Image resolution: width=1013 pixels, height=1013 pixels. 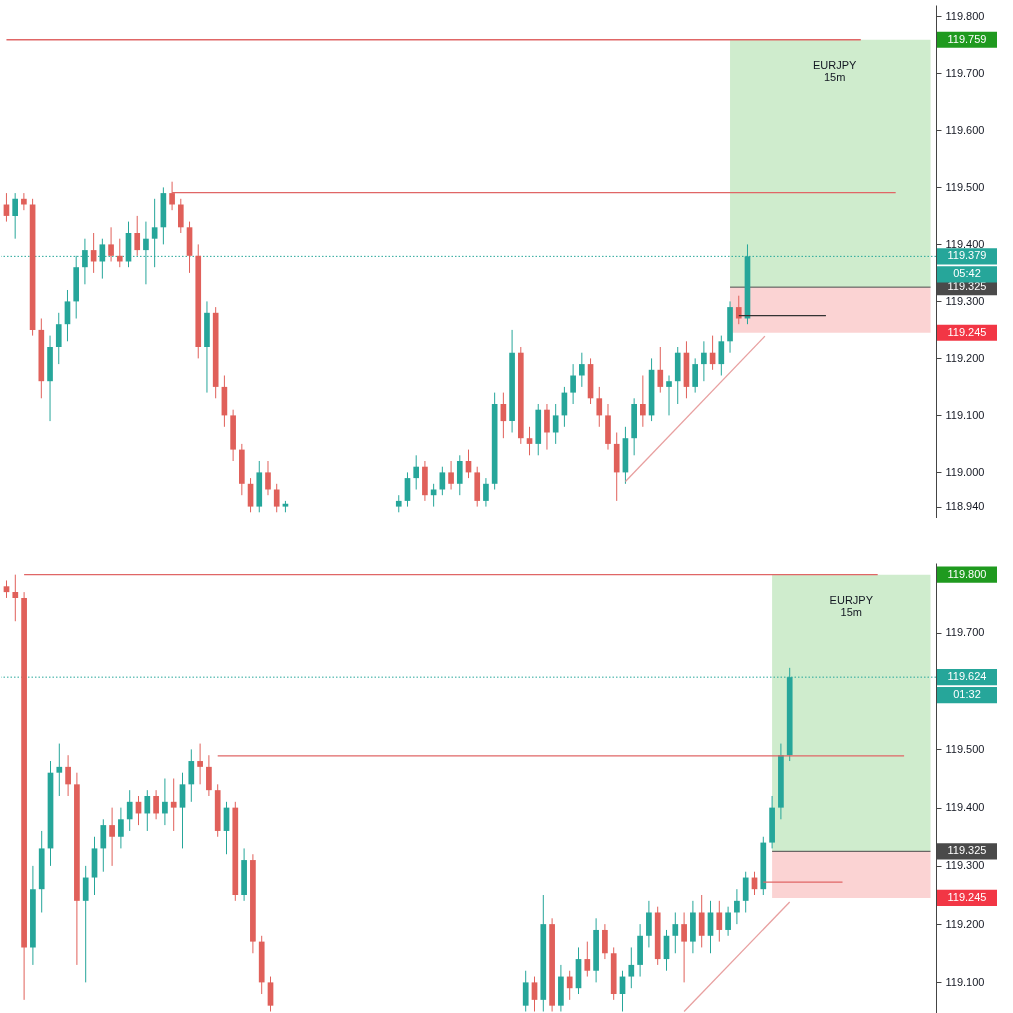 What do you see at coordinates (967, 694) in the screenshot?
I see `text: 01:32` at bounding box center [967, 694].